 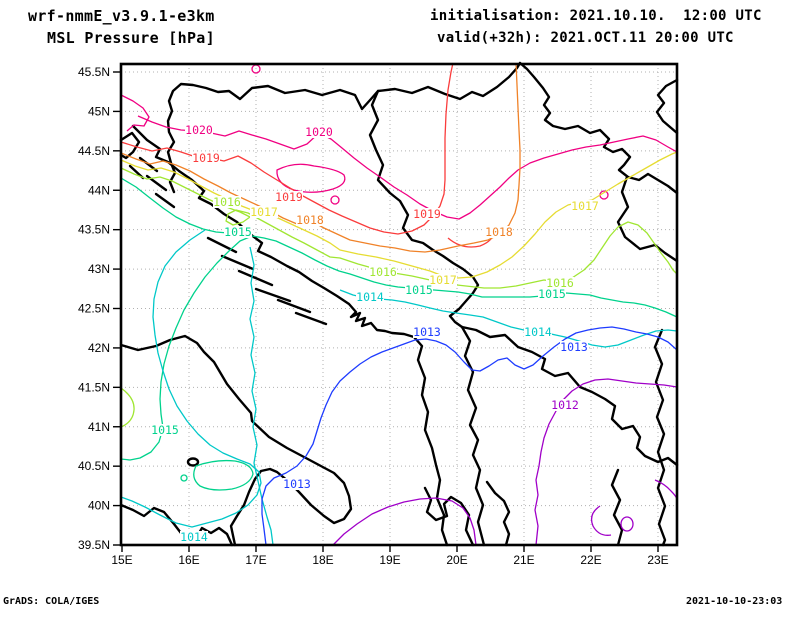 I want to click on x-axis-tick-label: 21E, so click(x=523, y=560).